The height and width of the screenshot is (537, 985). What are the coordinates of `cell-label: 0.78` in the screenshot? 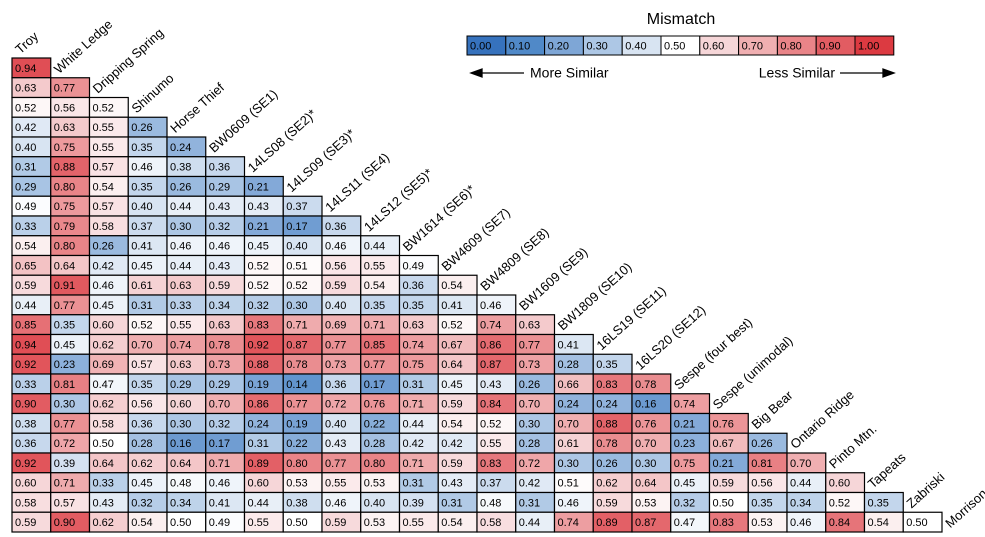 It's located at (219, 345).